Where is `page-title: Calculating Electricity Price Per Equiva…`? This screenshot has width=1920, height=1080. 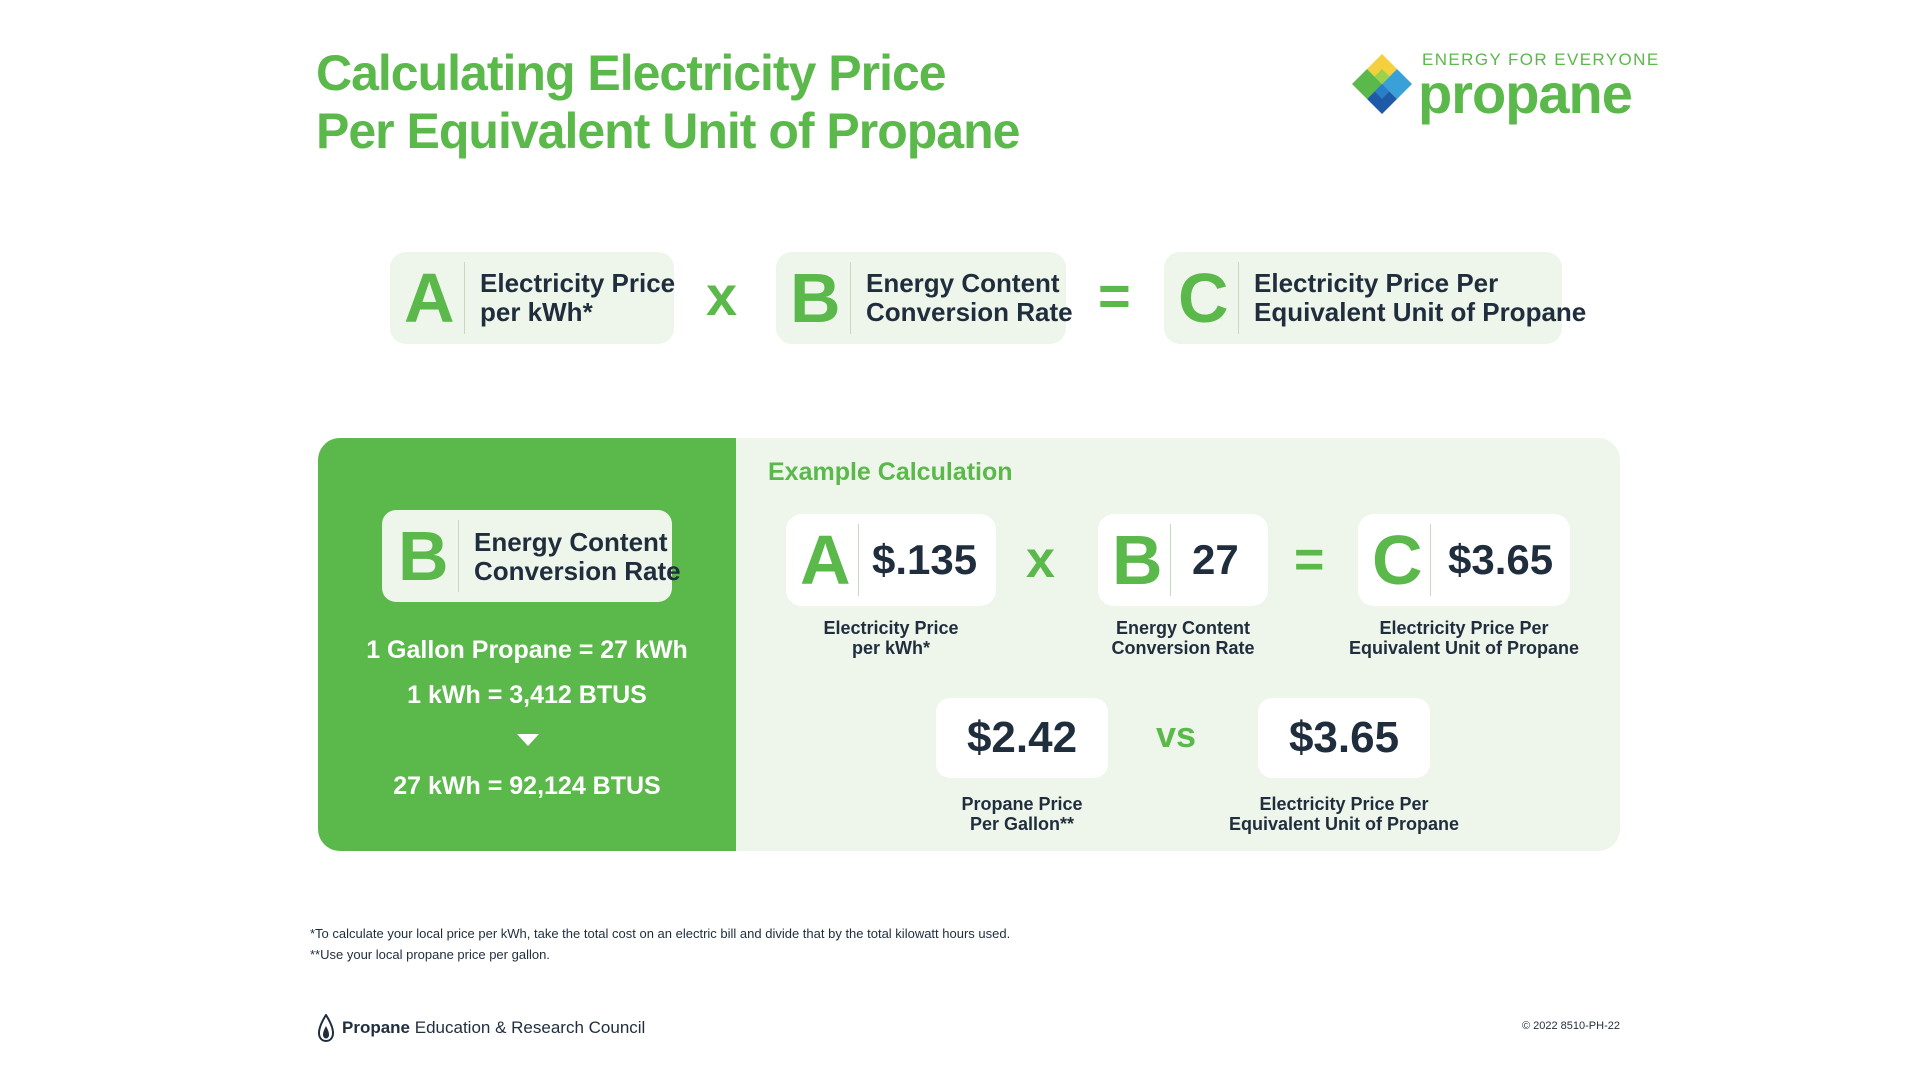
page-title: Calculating Electricity Price Per Equiva… is located at coordinates (668, 102).